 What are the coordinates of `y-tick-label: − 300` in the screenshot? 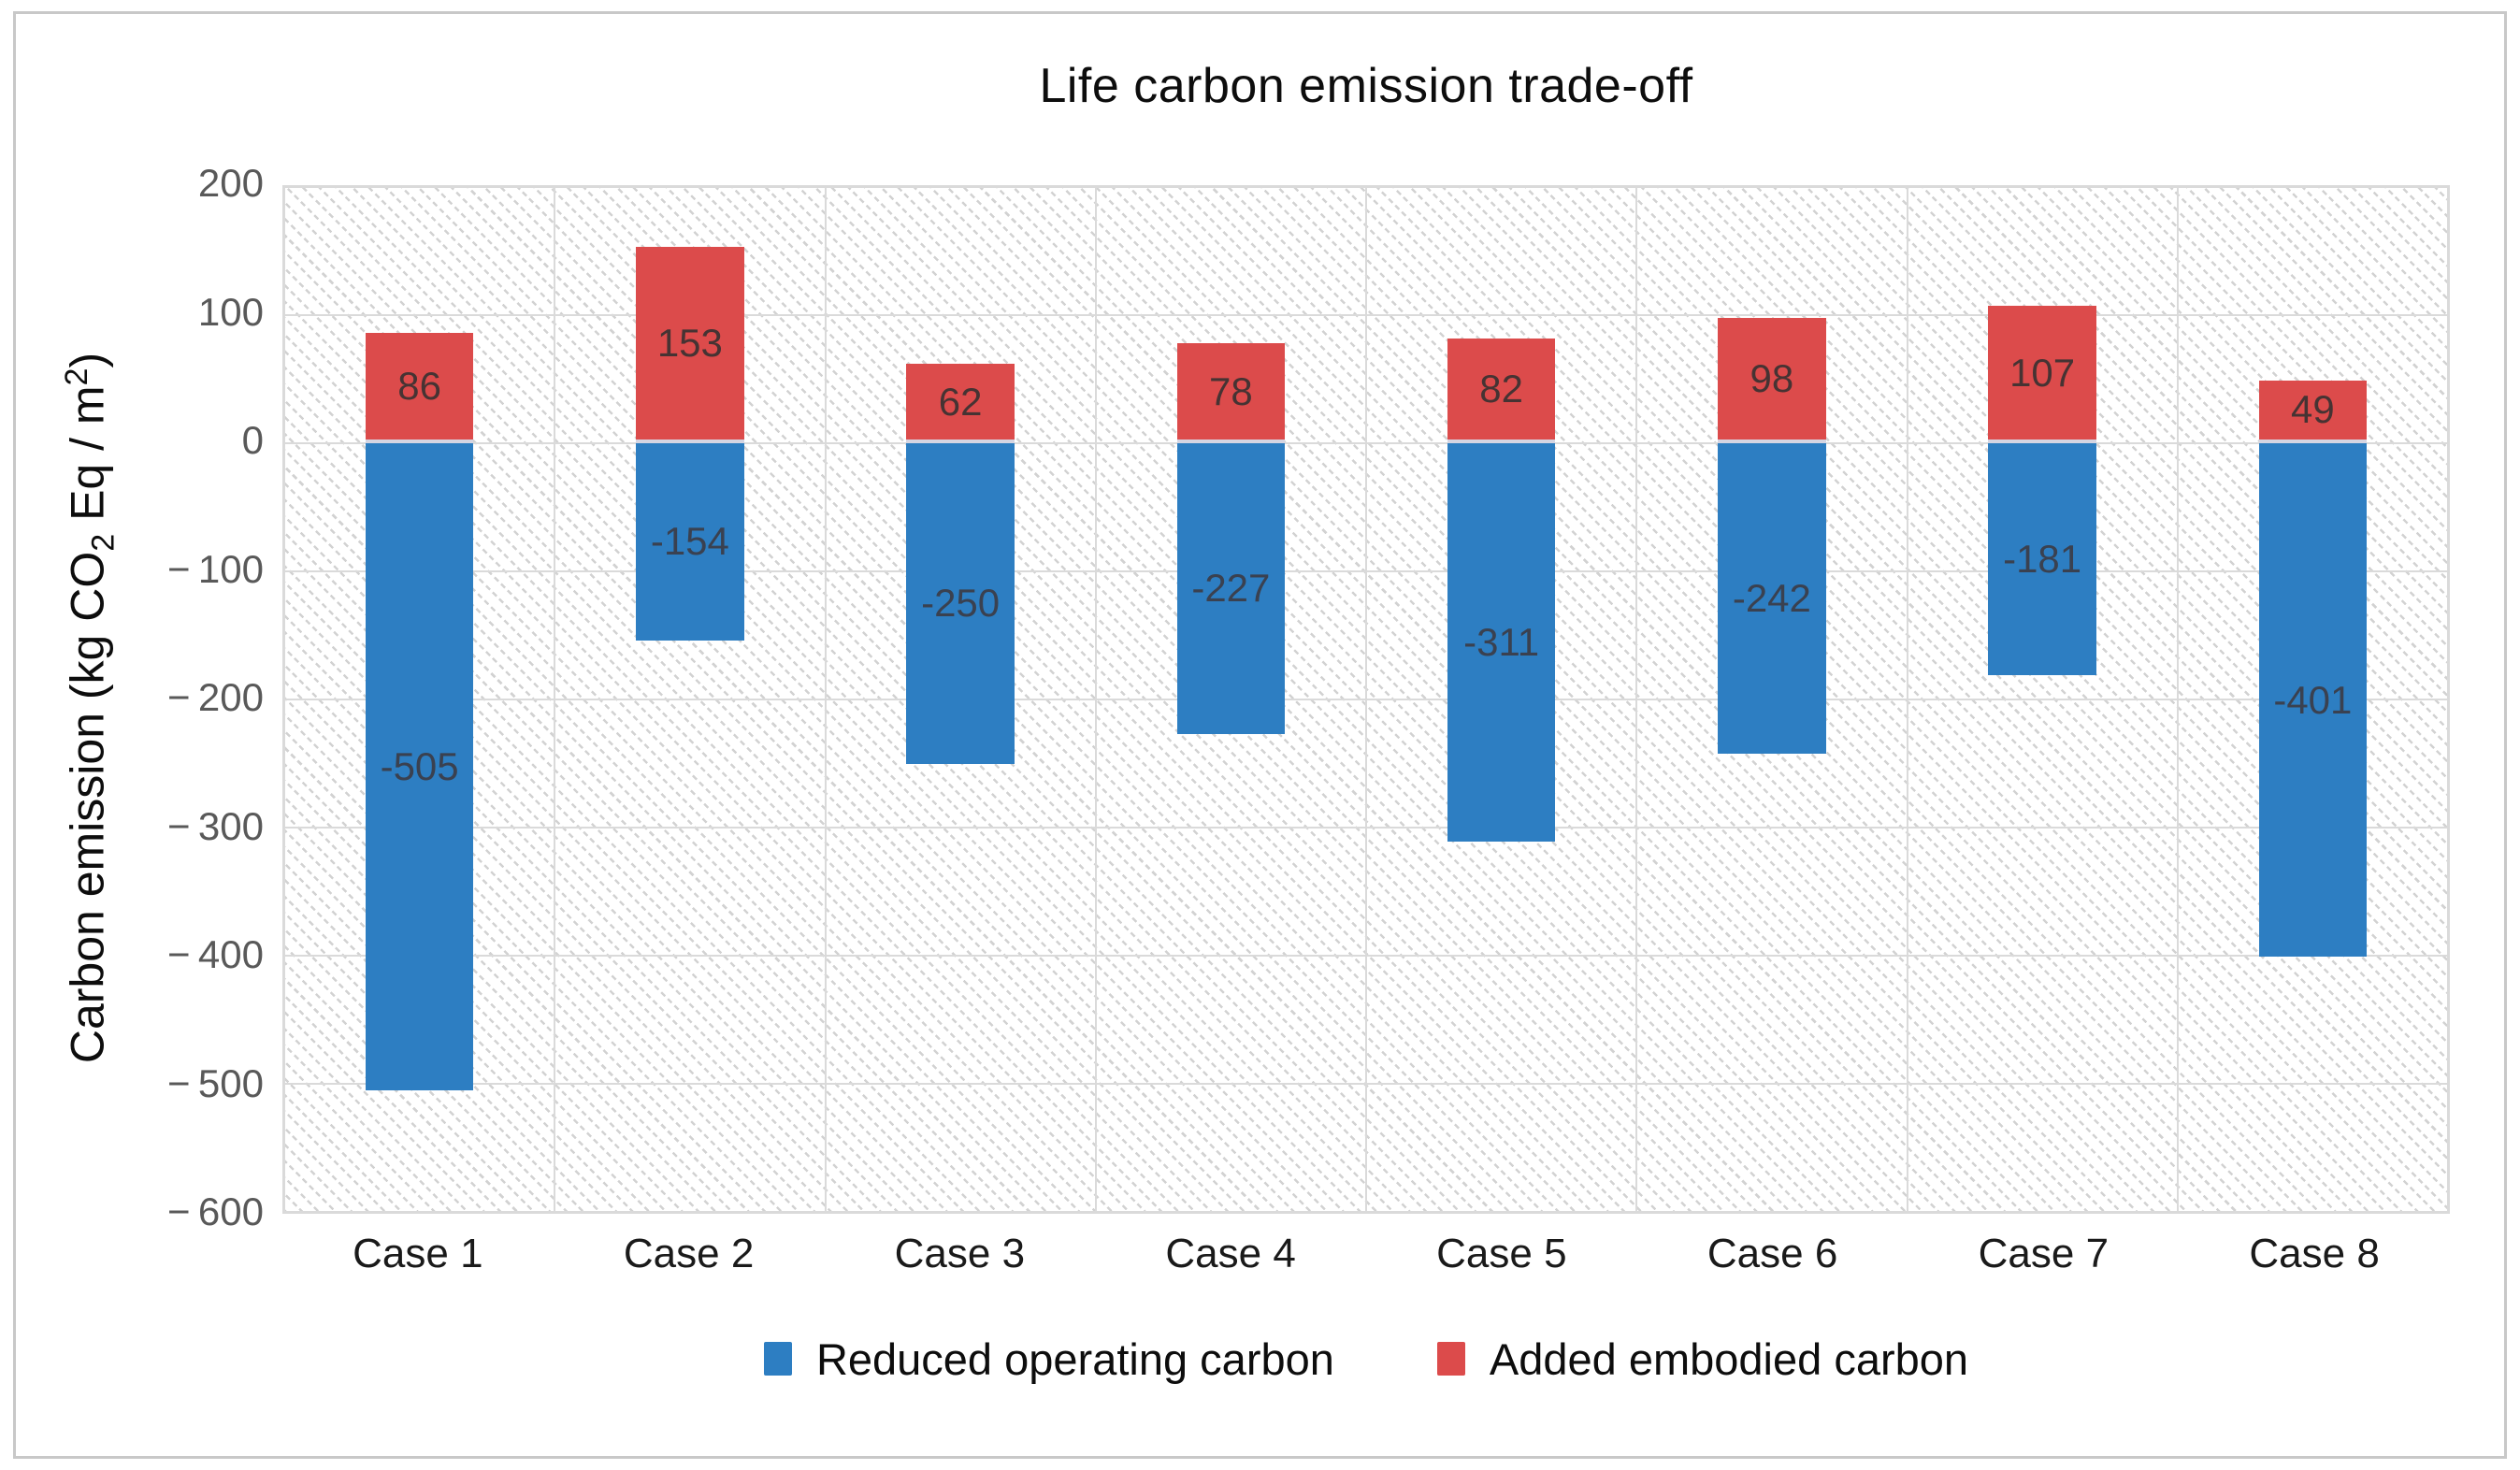 It's located at (215, 825).